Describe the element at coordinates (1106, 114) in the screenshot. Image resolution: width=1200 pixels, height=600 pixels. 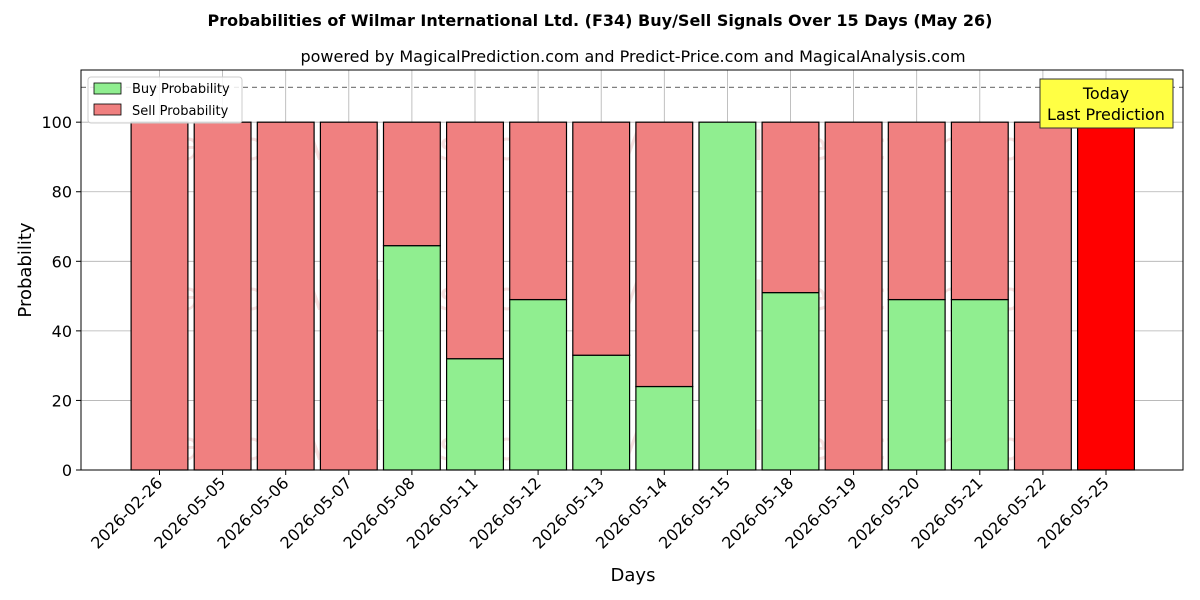
I see `annotation-line-last-prediction: Last Prediction` at that location.